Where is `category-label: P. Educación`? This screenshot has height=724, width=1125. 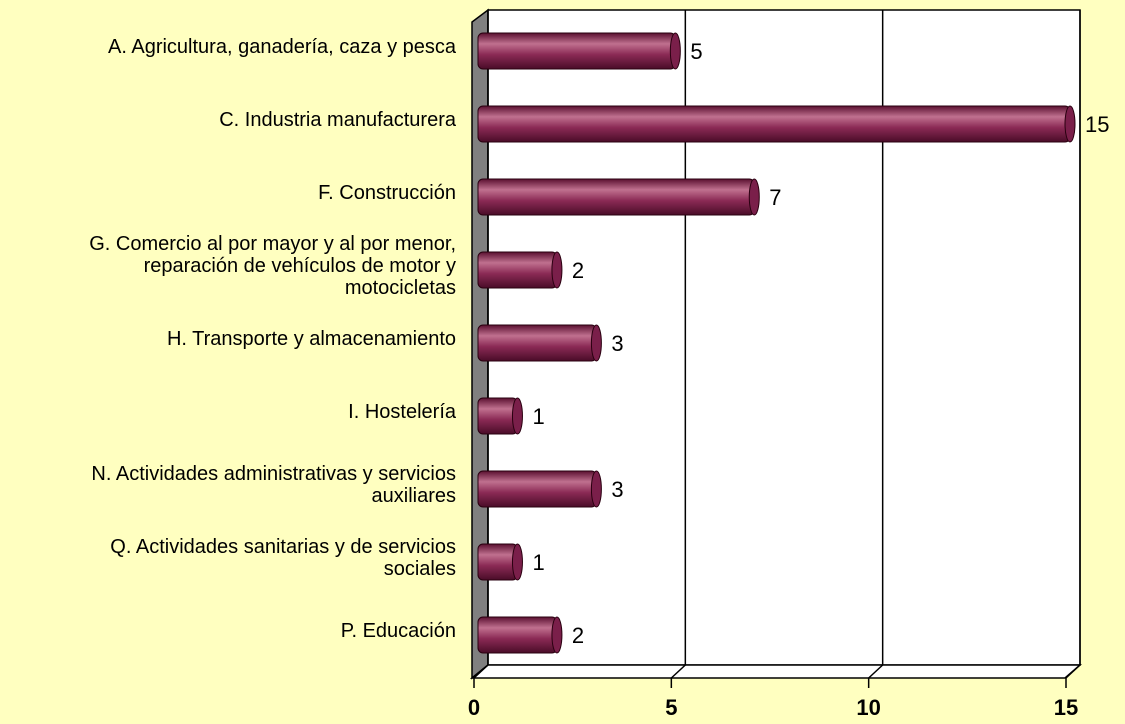 category-label: P. Educación is located at coordinates (398, 631).